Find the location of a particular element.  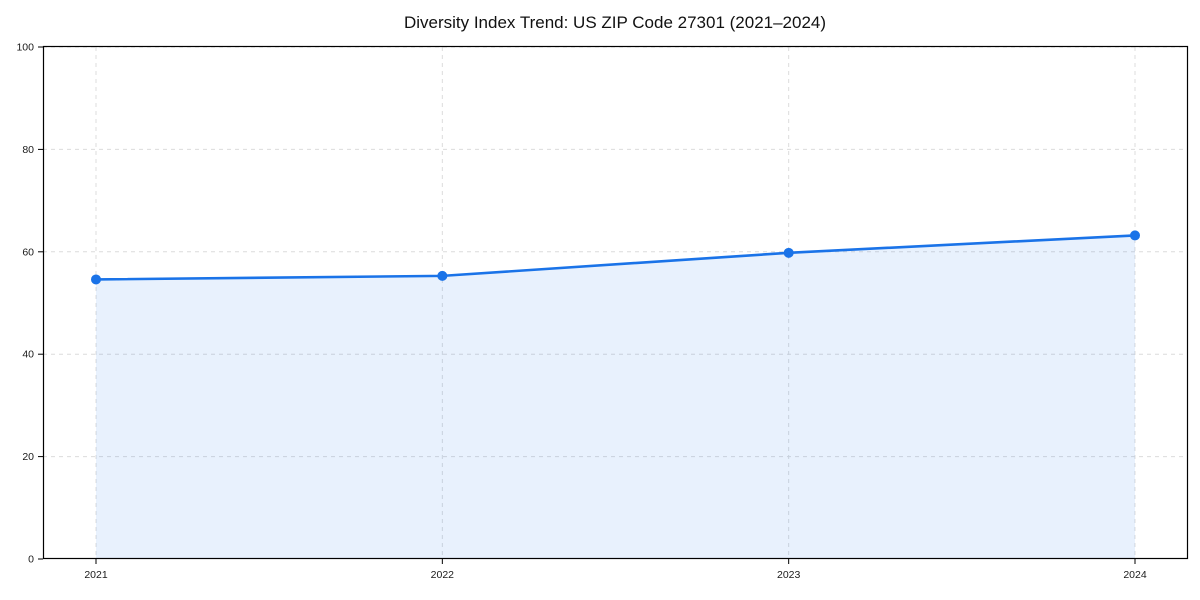

x-tick-label: 2024 is located at coordinates (1135, 575).